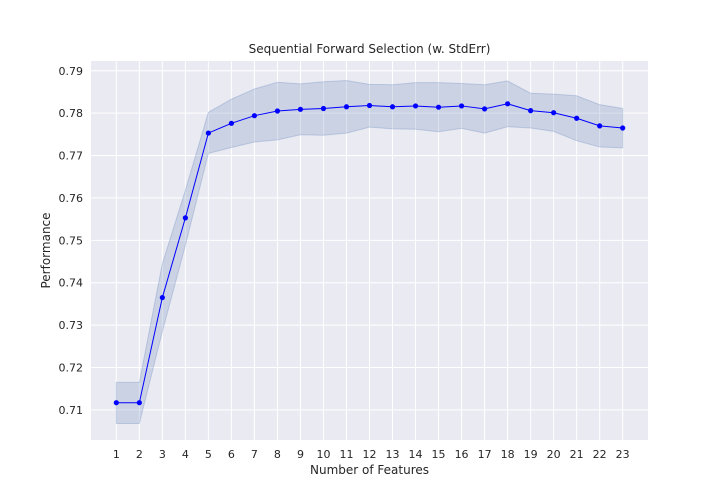 The width and height of the screenshot is (720, 504). What do you see at coordinates (600, 454) in the screenshot?
I see `x-tick-label: 22` at bounding box center [600, 454].